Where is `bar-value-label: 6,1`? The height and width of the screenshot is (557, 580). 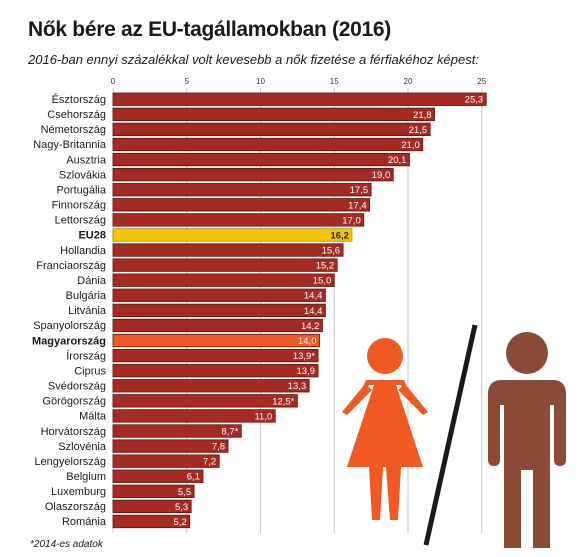 bar-value-label: 6,1 is located at coordinates (193, 477).